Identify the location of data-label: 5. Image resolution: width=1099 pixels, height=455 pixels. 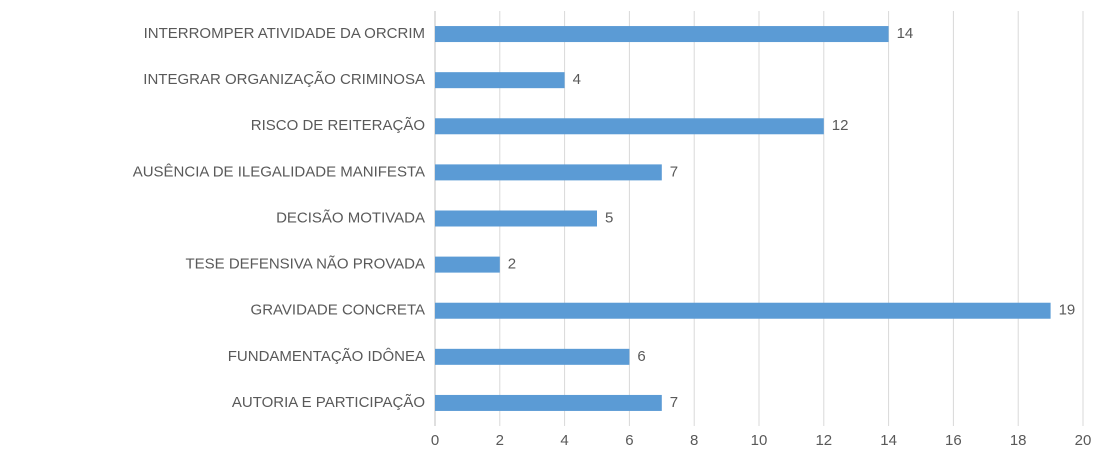
(609, 217).